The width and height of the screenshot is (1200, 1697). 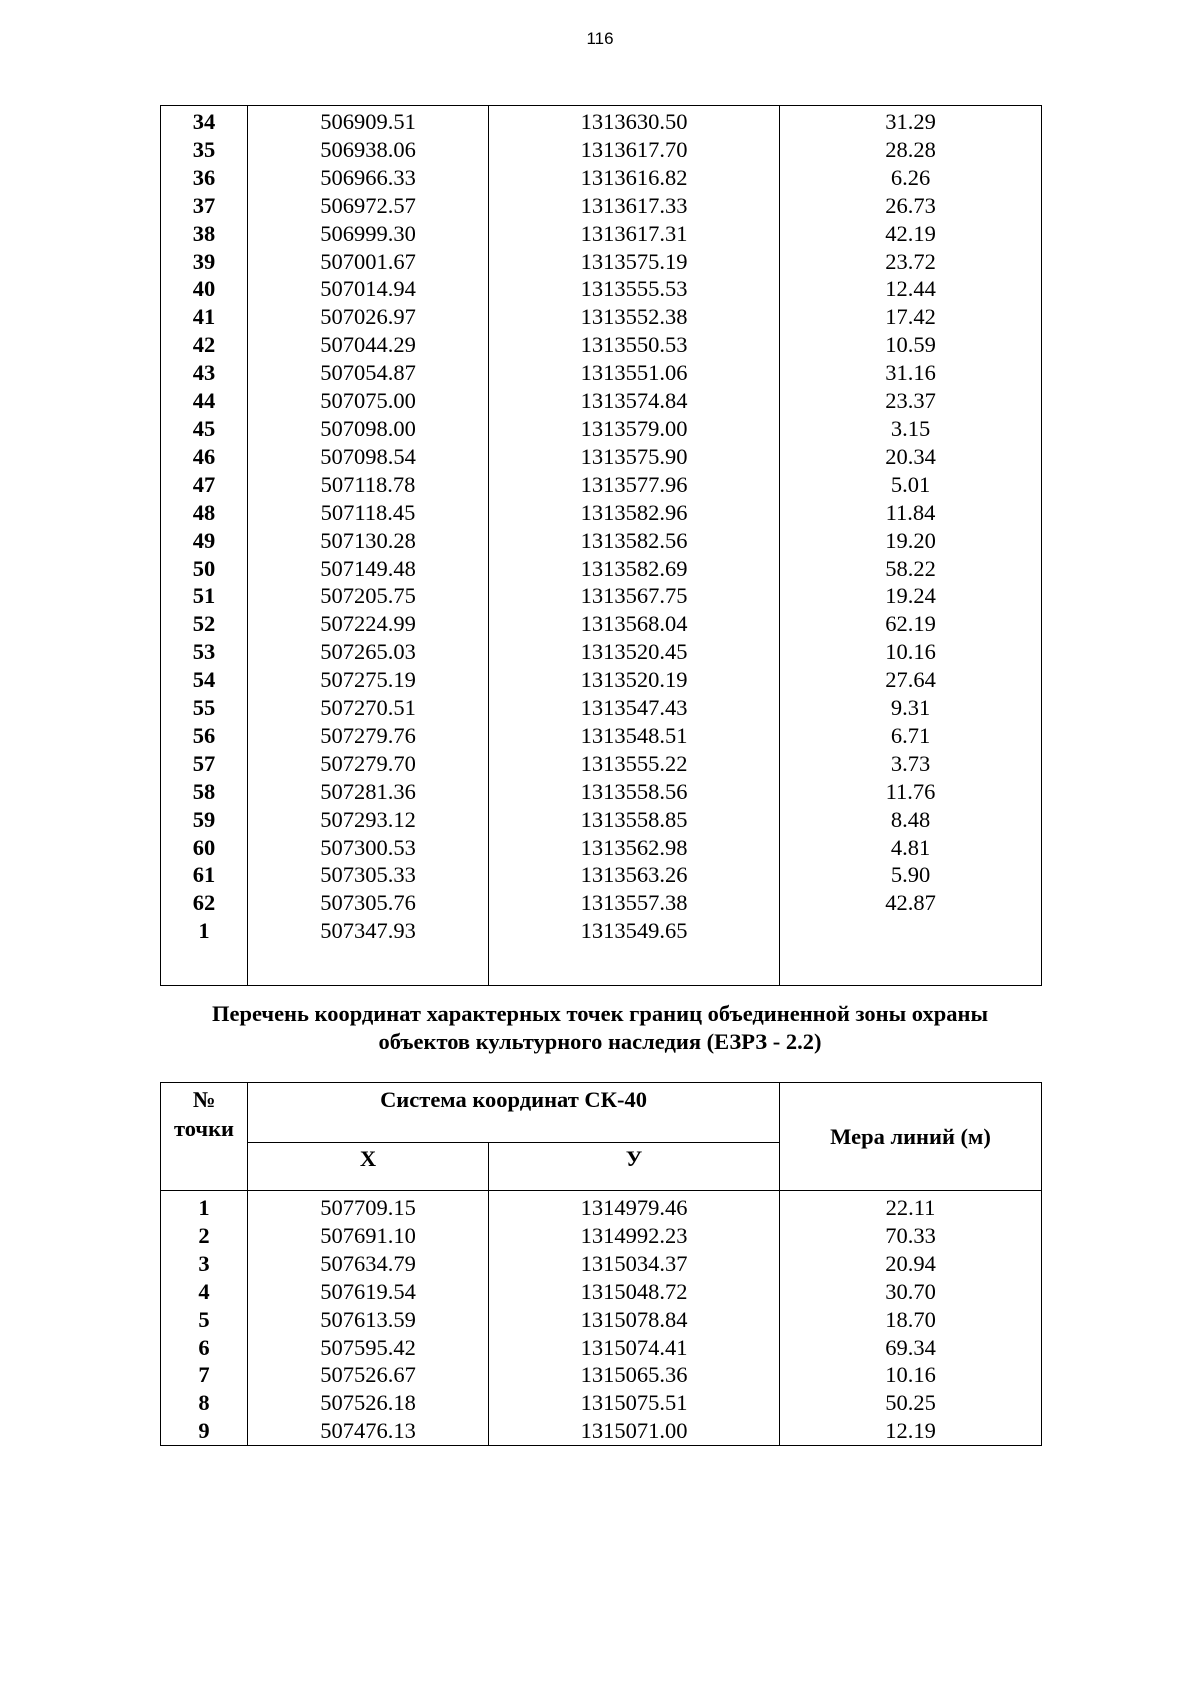 I want to click on x-coordinate-cell: 507595.42, so click(x=368, y=1347).